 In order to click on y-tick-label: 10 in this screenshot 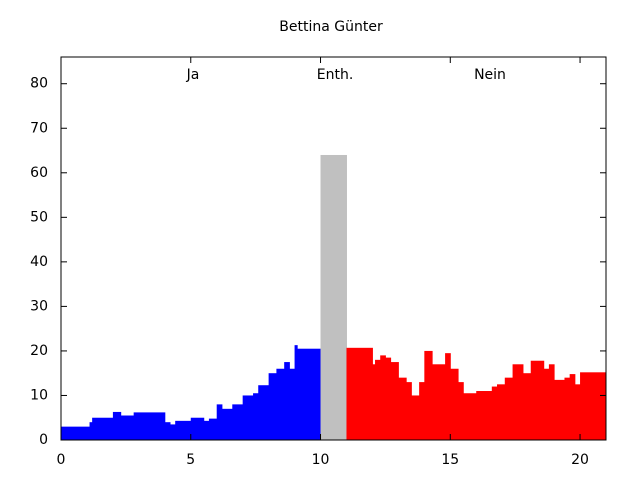, I will do `click(39, 395)`.